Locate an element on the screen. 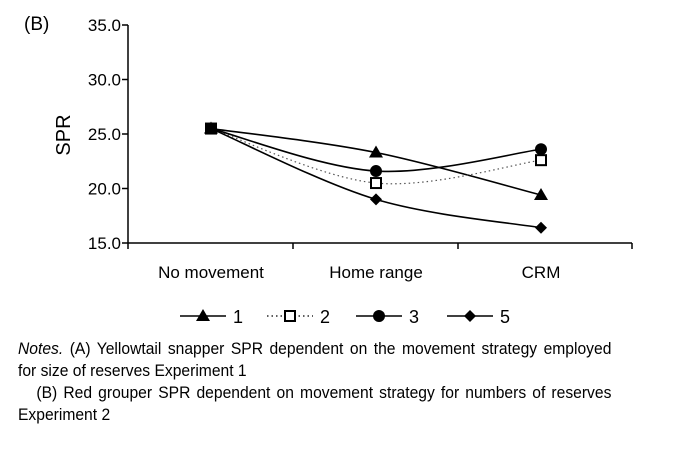 The height and width of the screenshot is (452, 692). y-tick-labels: 15.0 20.0 25.0 30.0 35.0 is located at coordinates (104, 134).